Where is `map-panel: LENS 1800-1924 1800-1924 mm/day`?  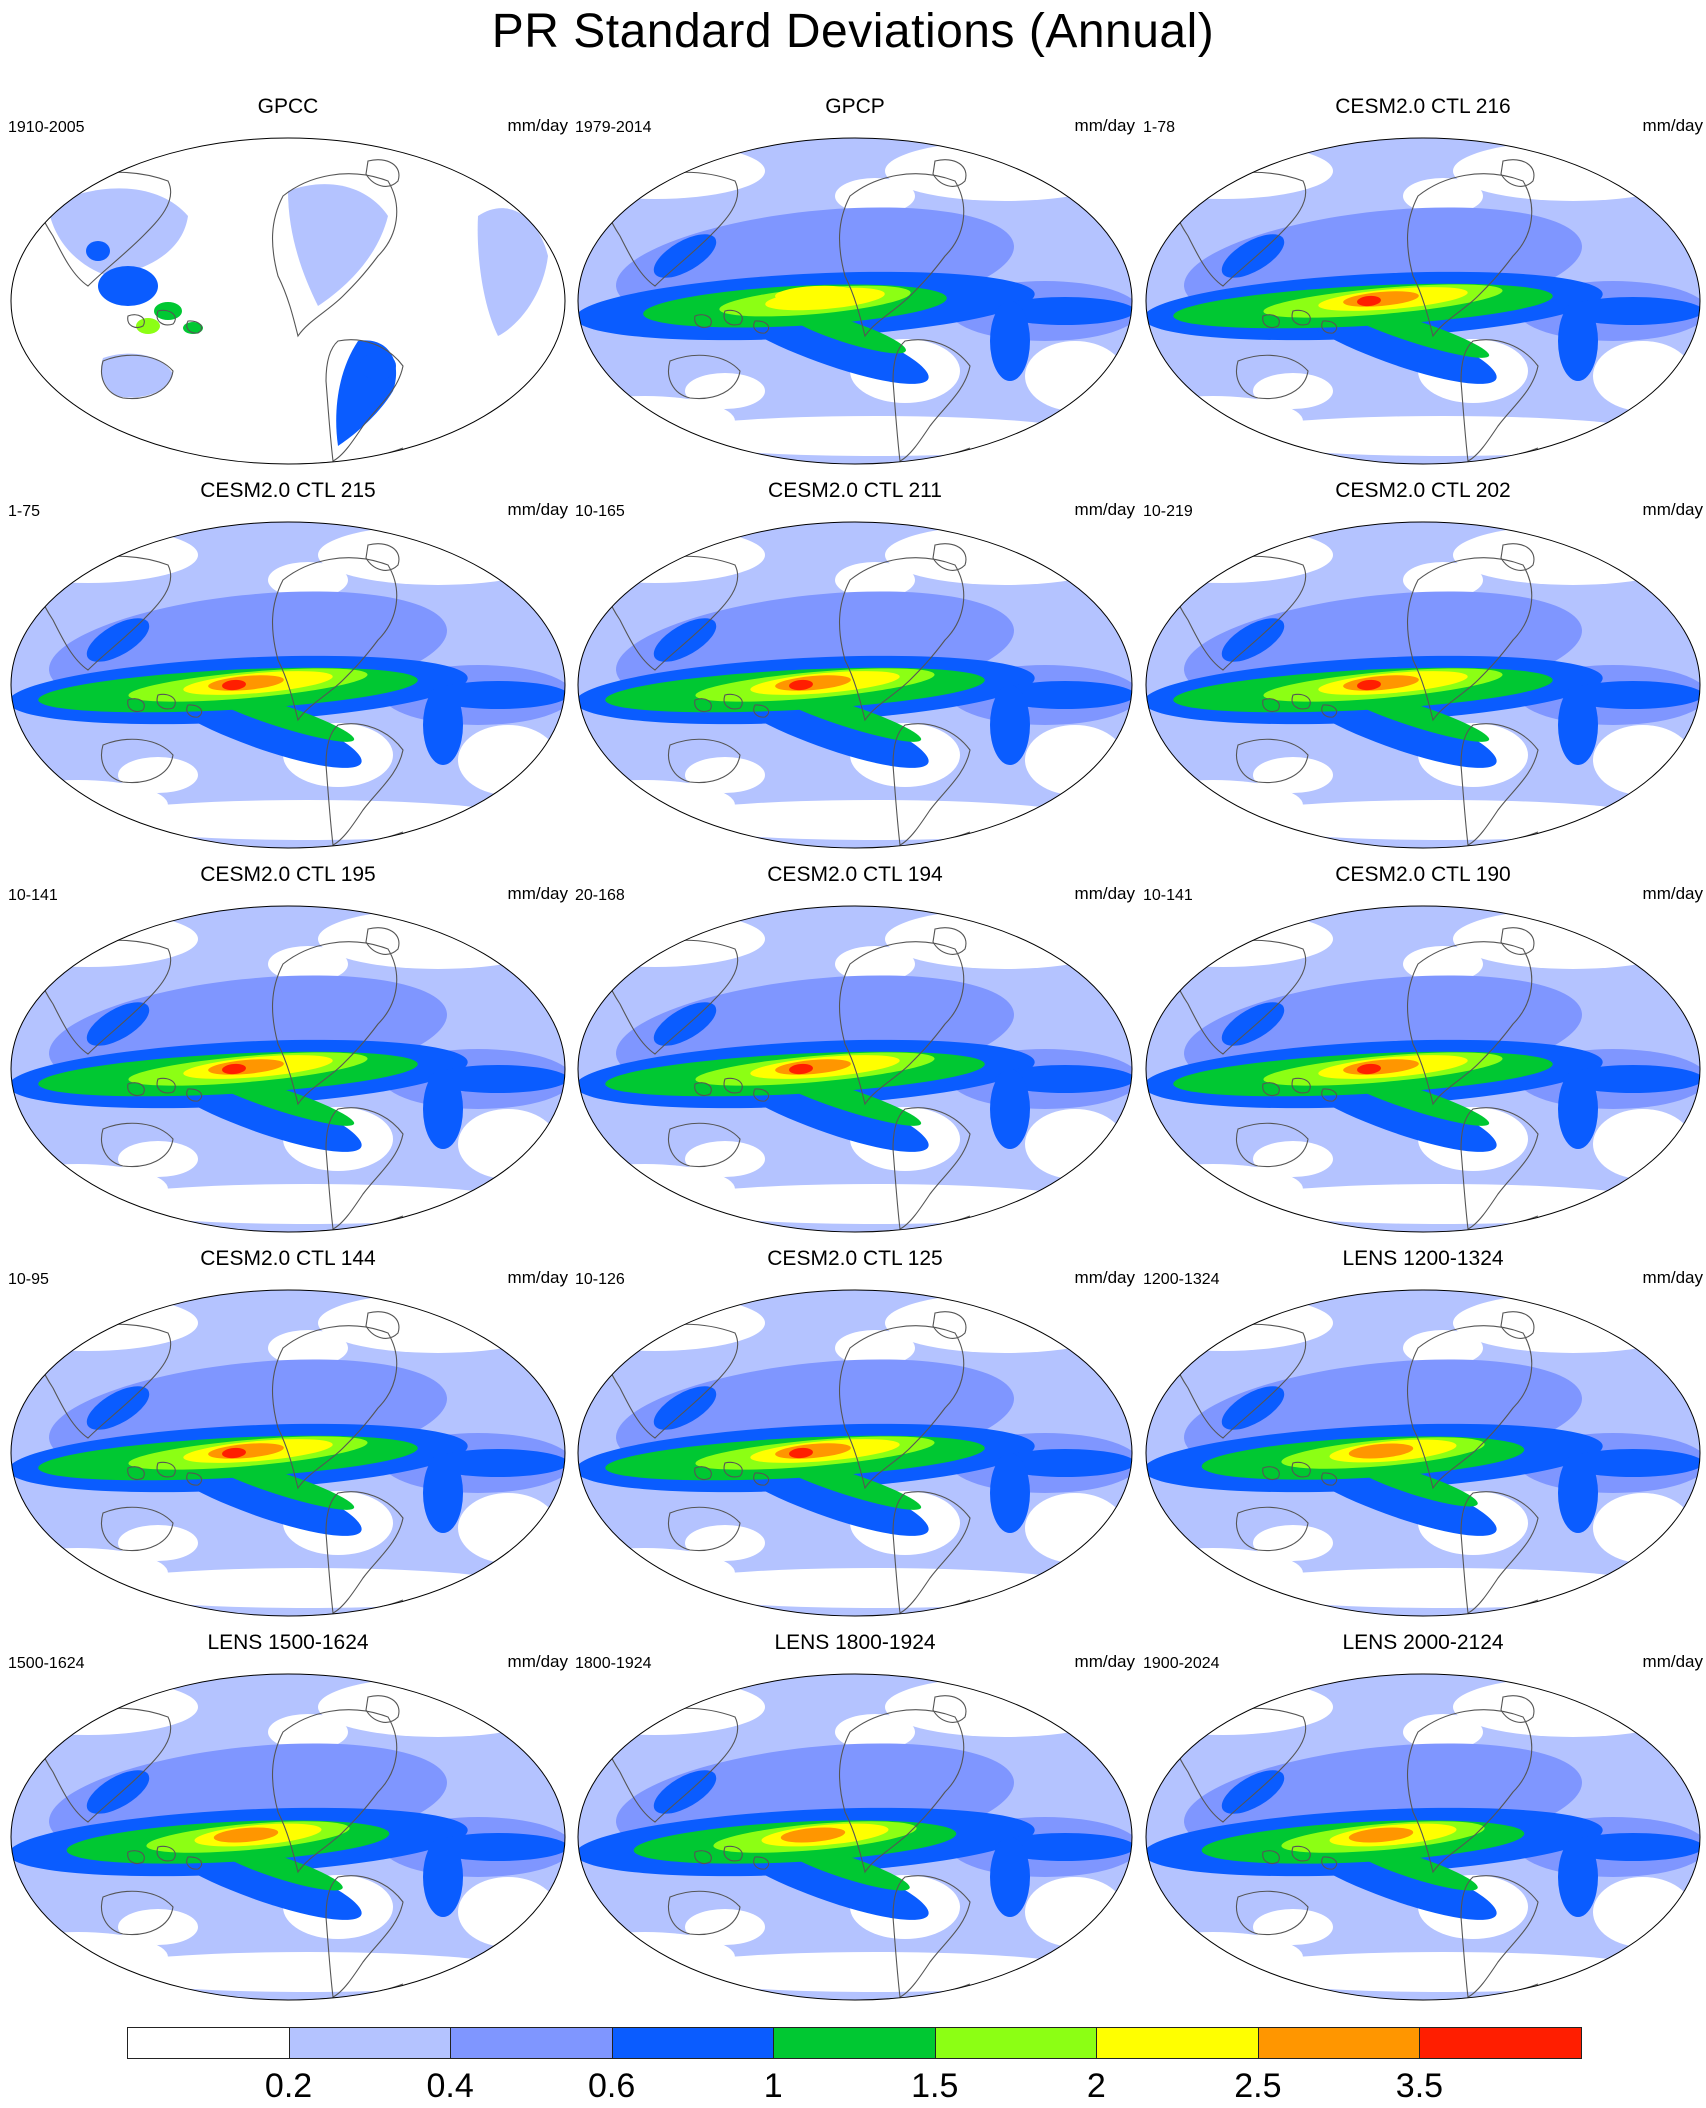
map-panel: LENS 1800-1924 1800-1924 mm/day is located at coordinates (855, 1816).